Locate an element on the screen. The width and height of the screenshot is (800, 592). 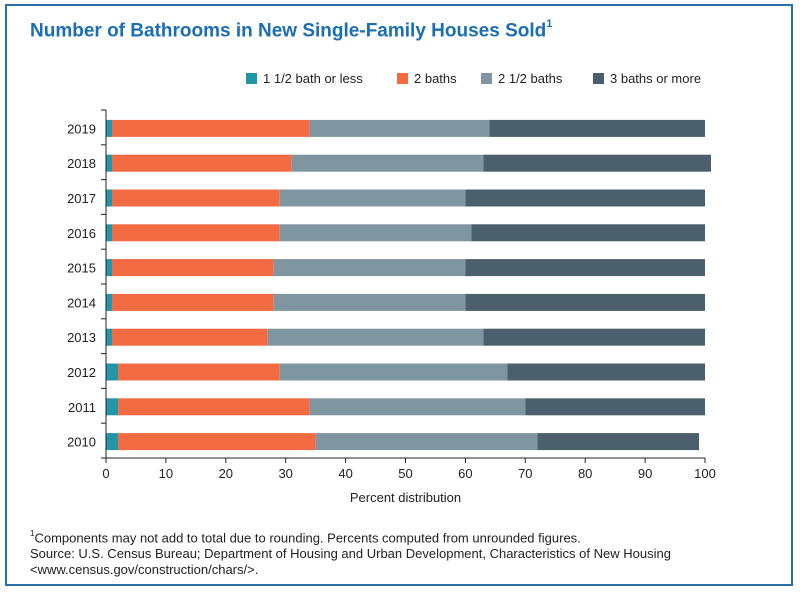
title-footnote-mark: 1 is located at coordinates (549, 24).